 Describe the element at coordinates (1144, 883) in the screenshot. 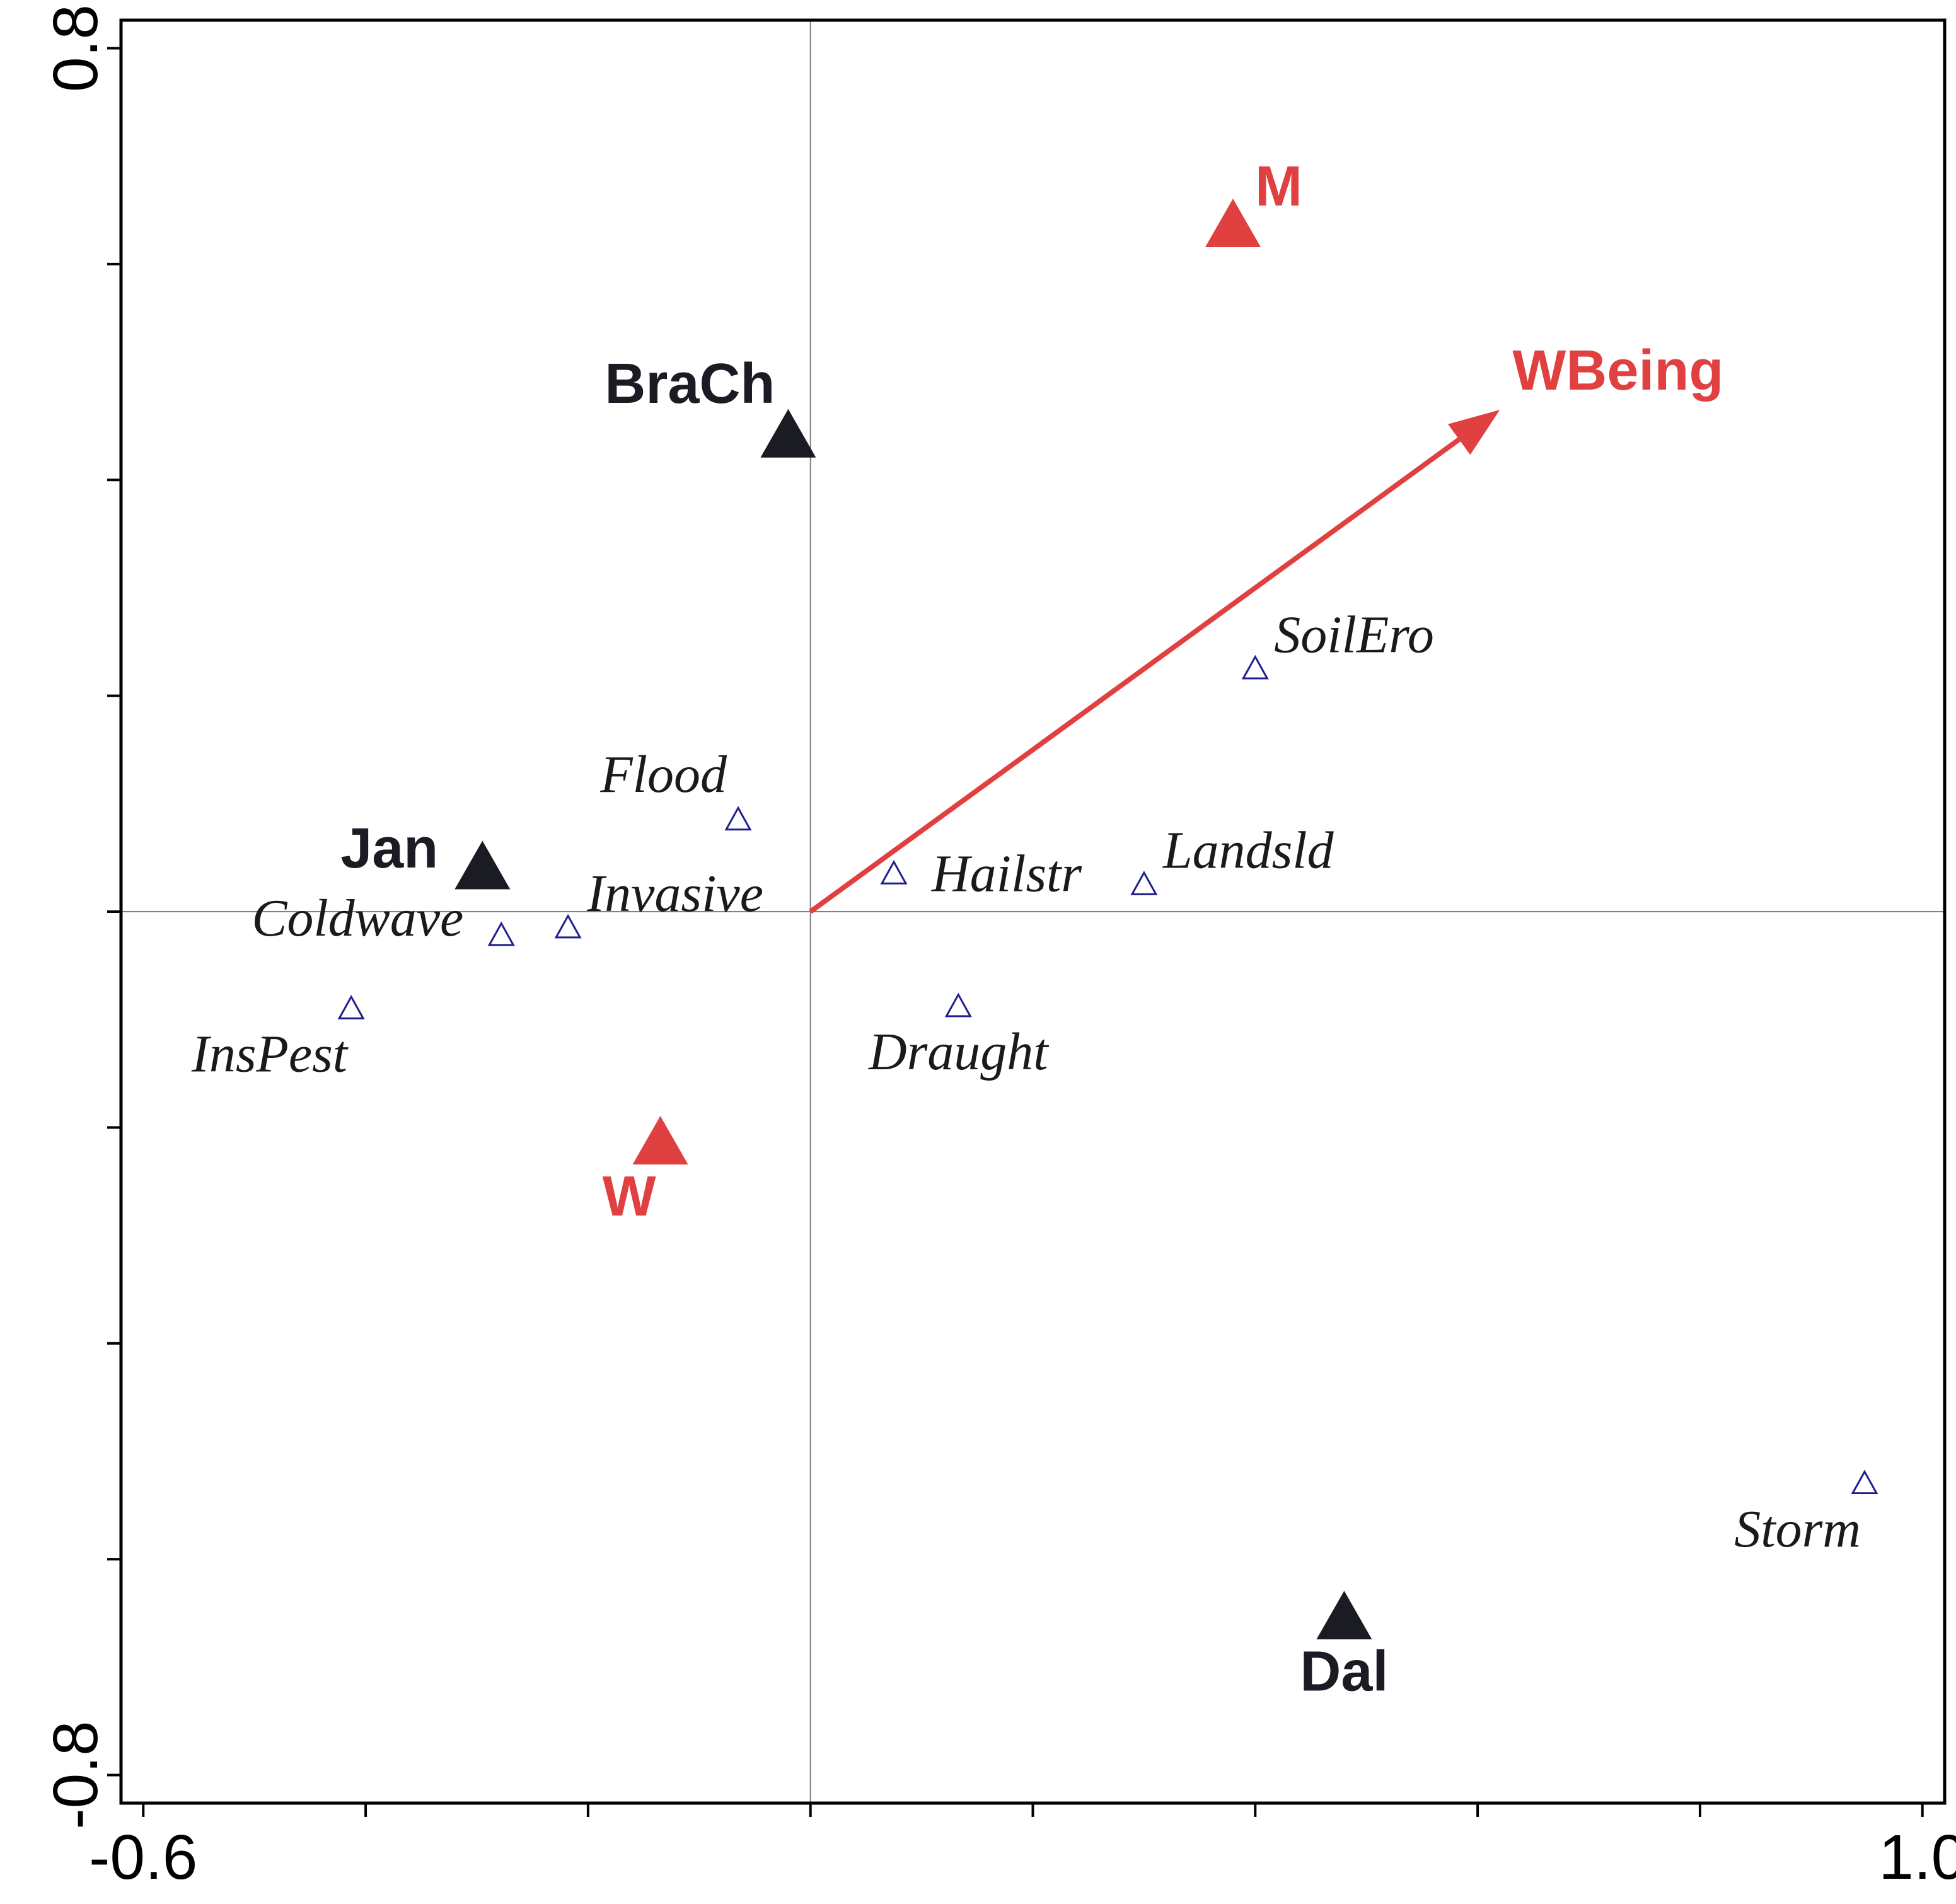

I see `species-marker-landsld` at that location.